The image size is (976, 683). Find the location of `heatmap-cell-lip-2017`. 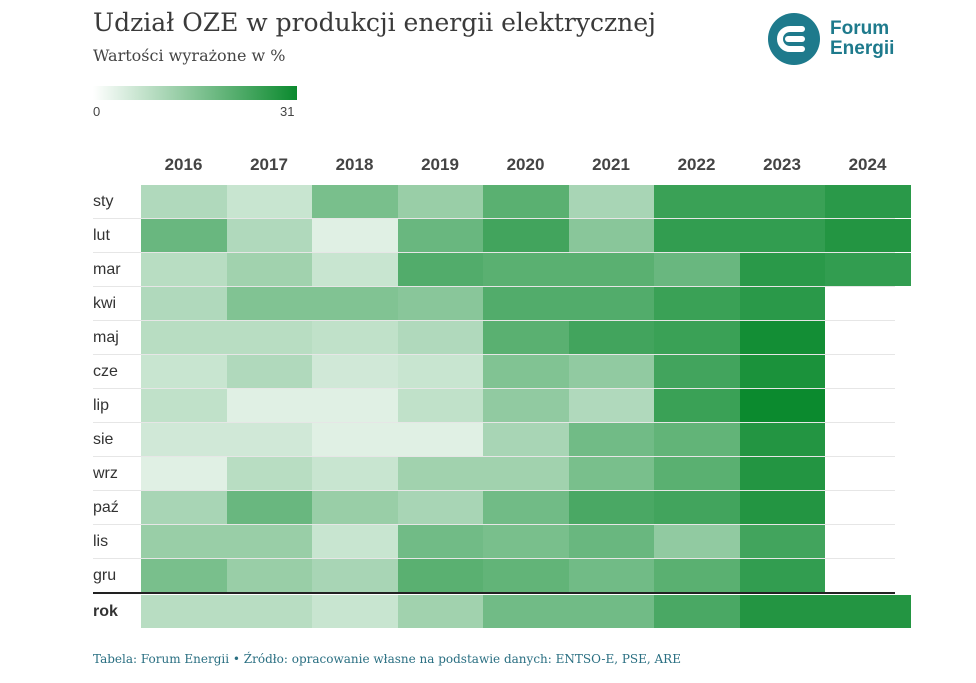

heatmap-cell-lip-2017 is located at coordinates (269, 405).